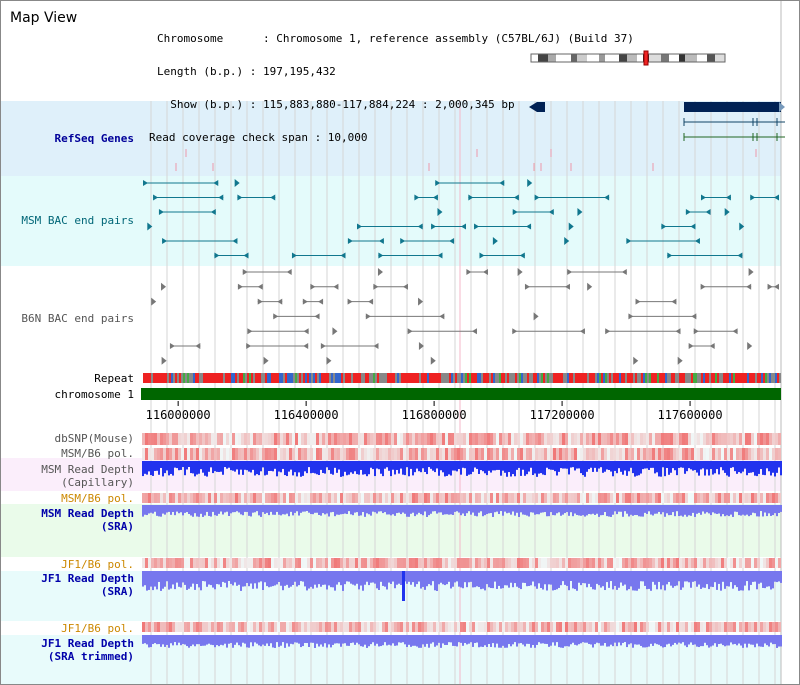  Describe the element at coordinates (77, 318) in the screenshot. I see `track-label-b6n-bac: B6N BAC end pairs` at that location.